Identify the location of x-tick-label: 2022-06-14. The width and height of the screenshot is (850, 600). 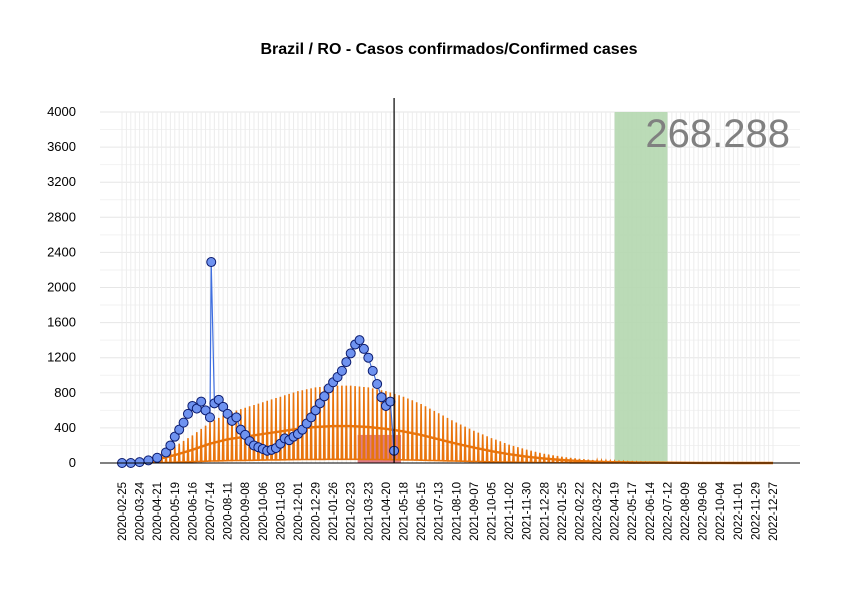
(651, 510).